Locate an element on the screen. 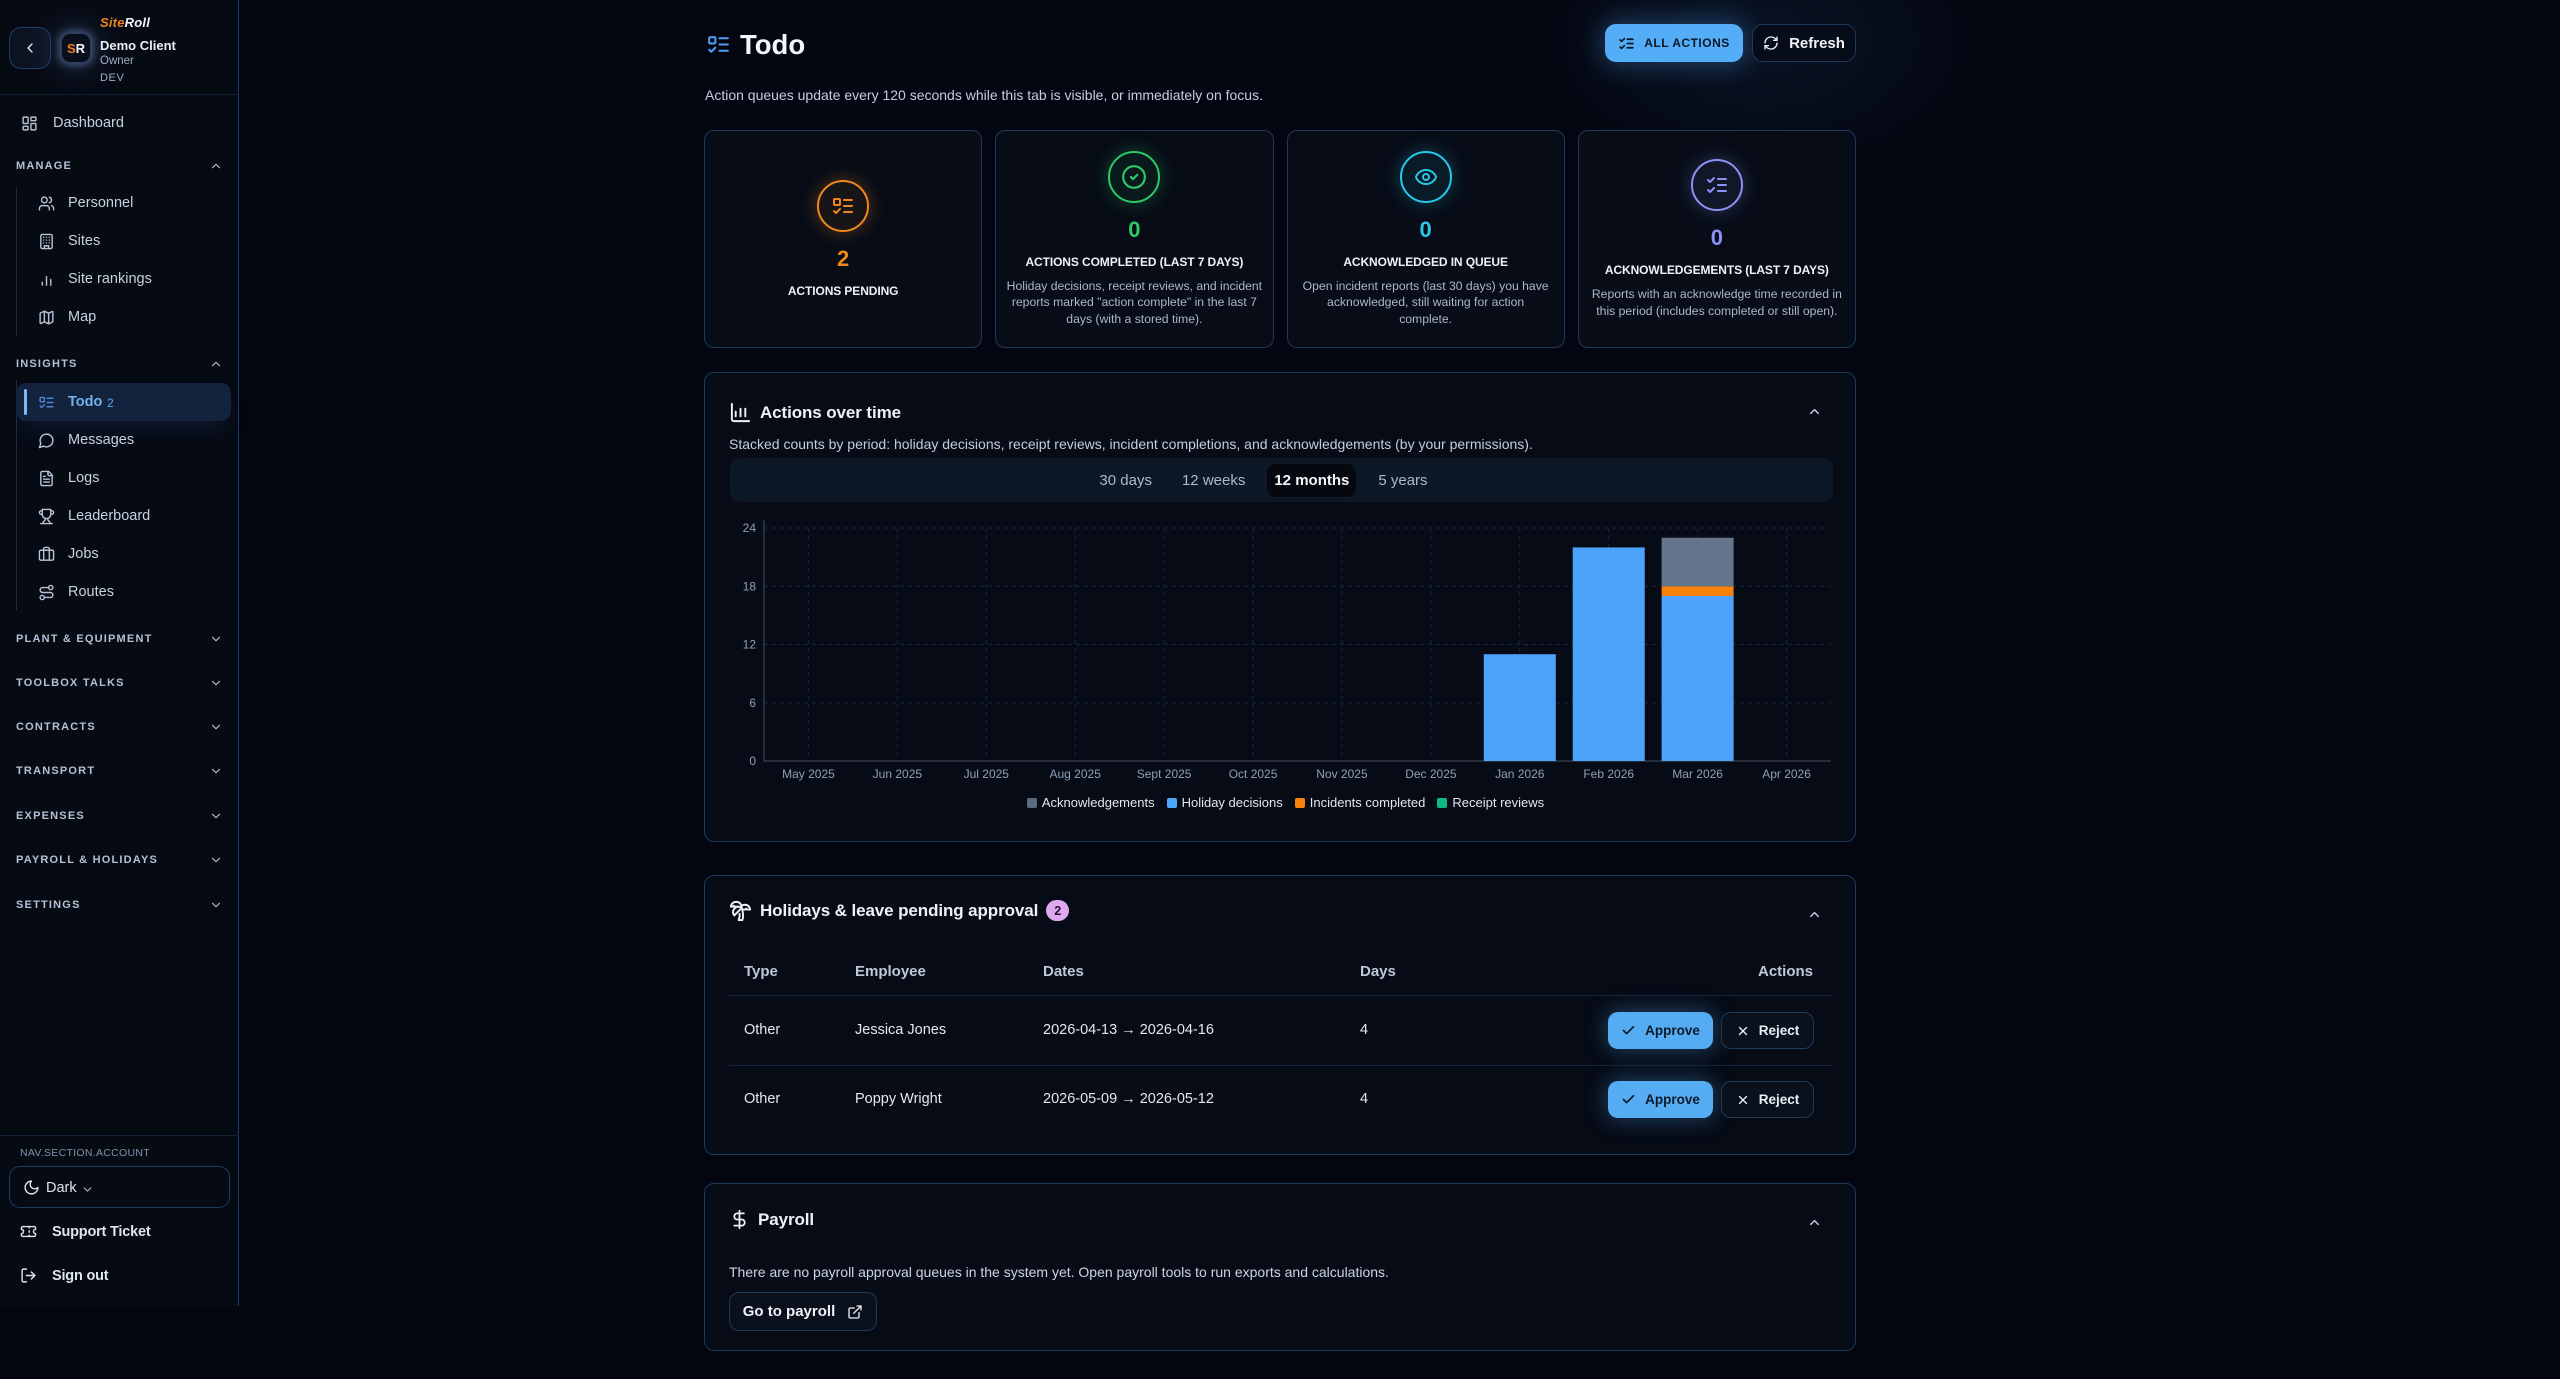 The image size is (2560, 1379). svg-text: Jul 2025 is located at coordinates (987, 774).